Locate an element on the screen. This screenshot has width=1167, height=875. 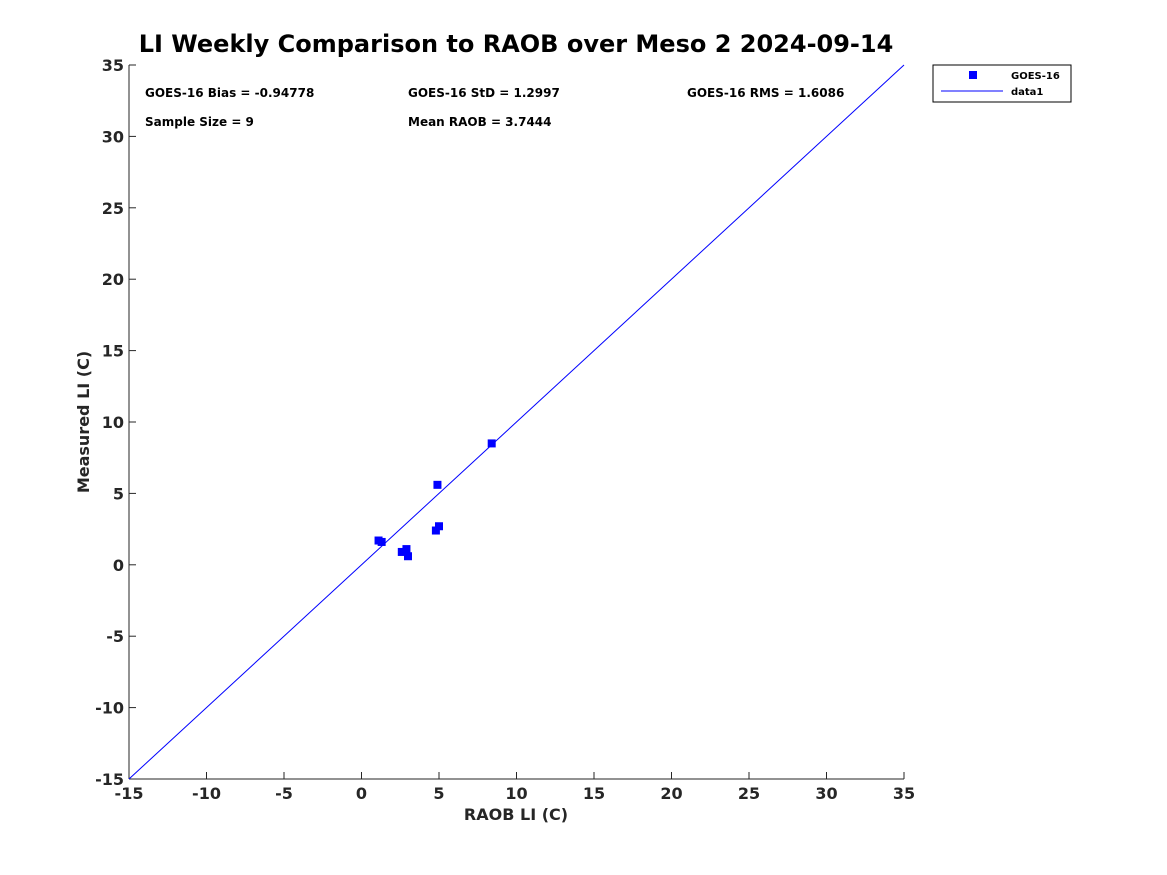
x-tick-label: 30 is located at coordinates (826, 793).